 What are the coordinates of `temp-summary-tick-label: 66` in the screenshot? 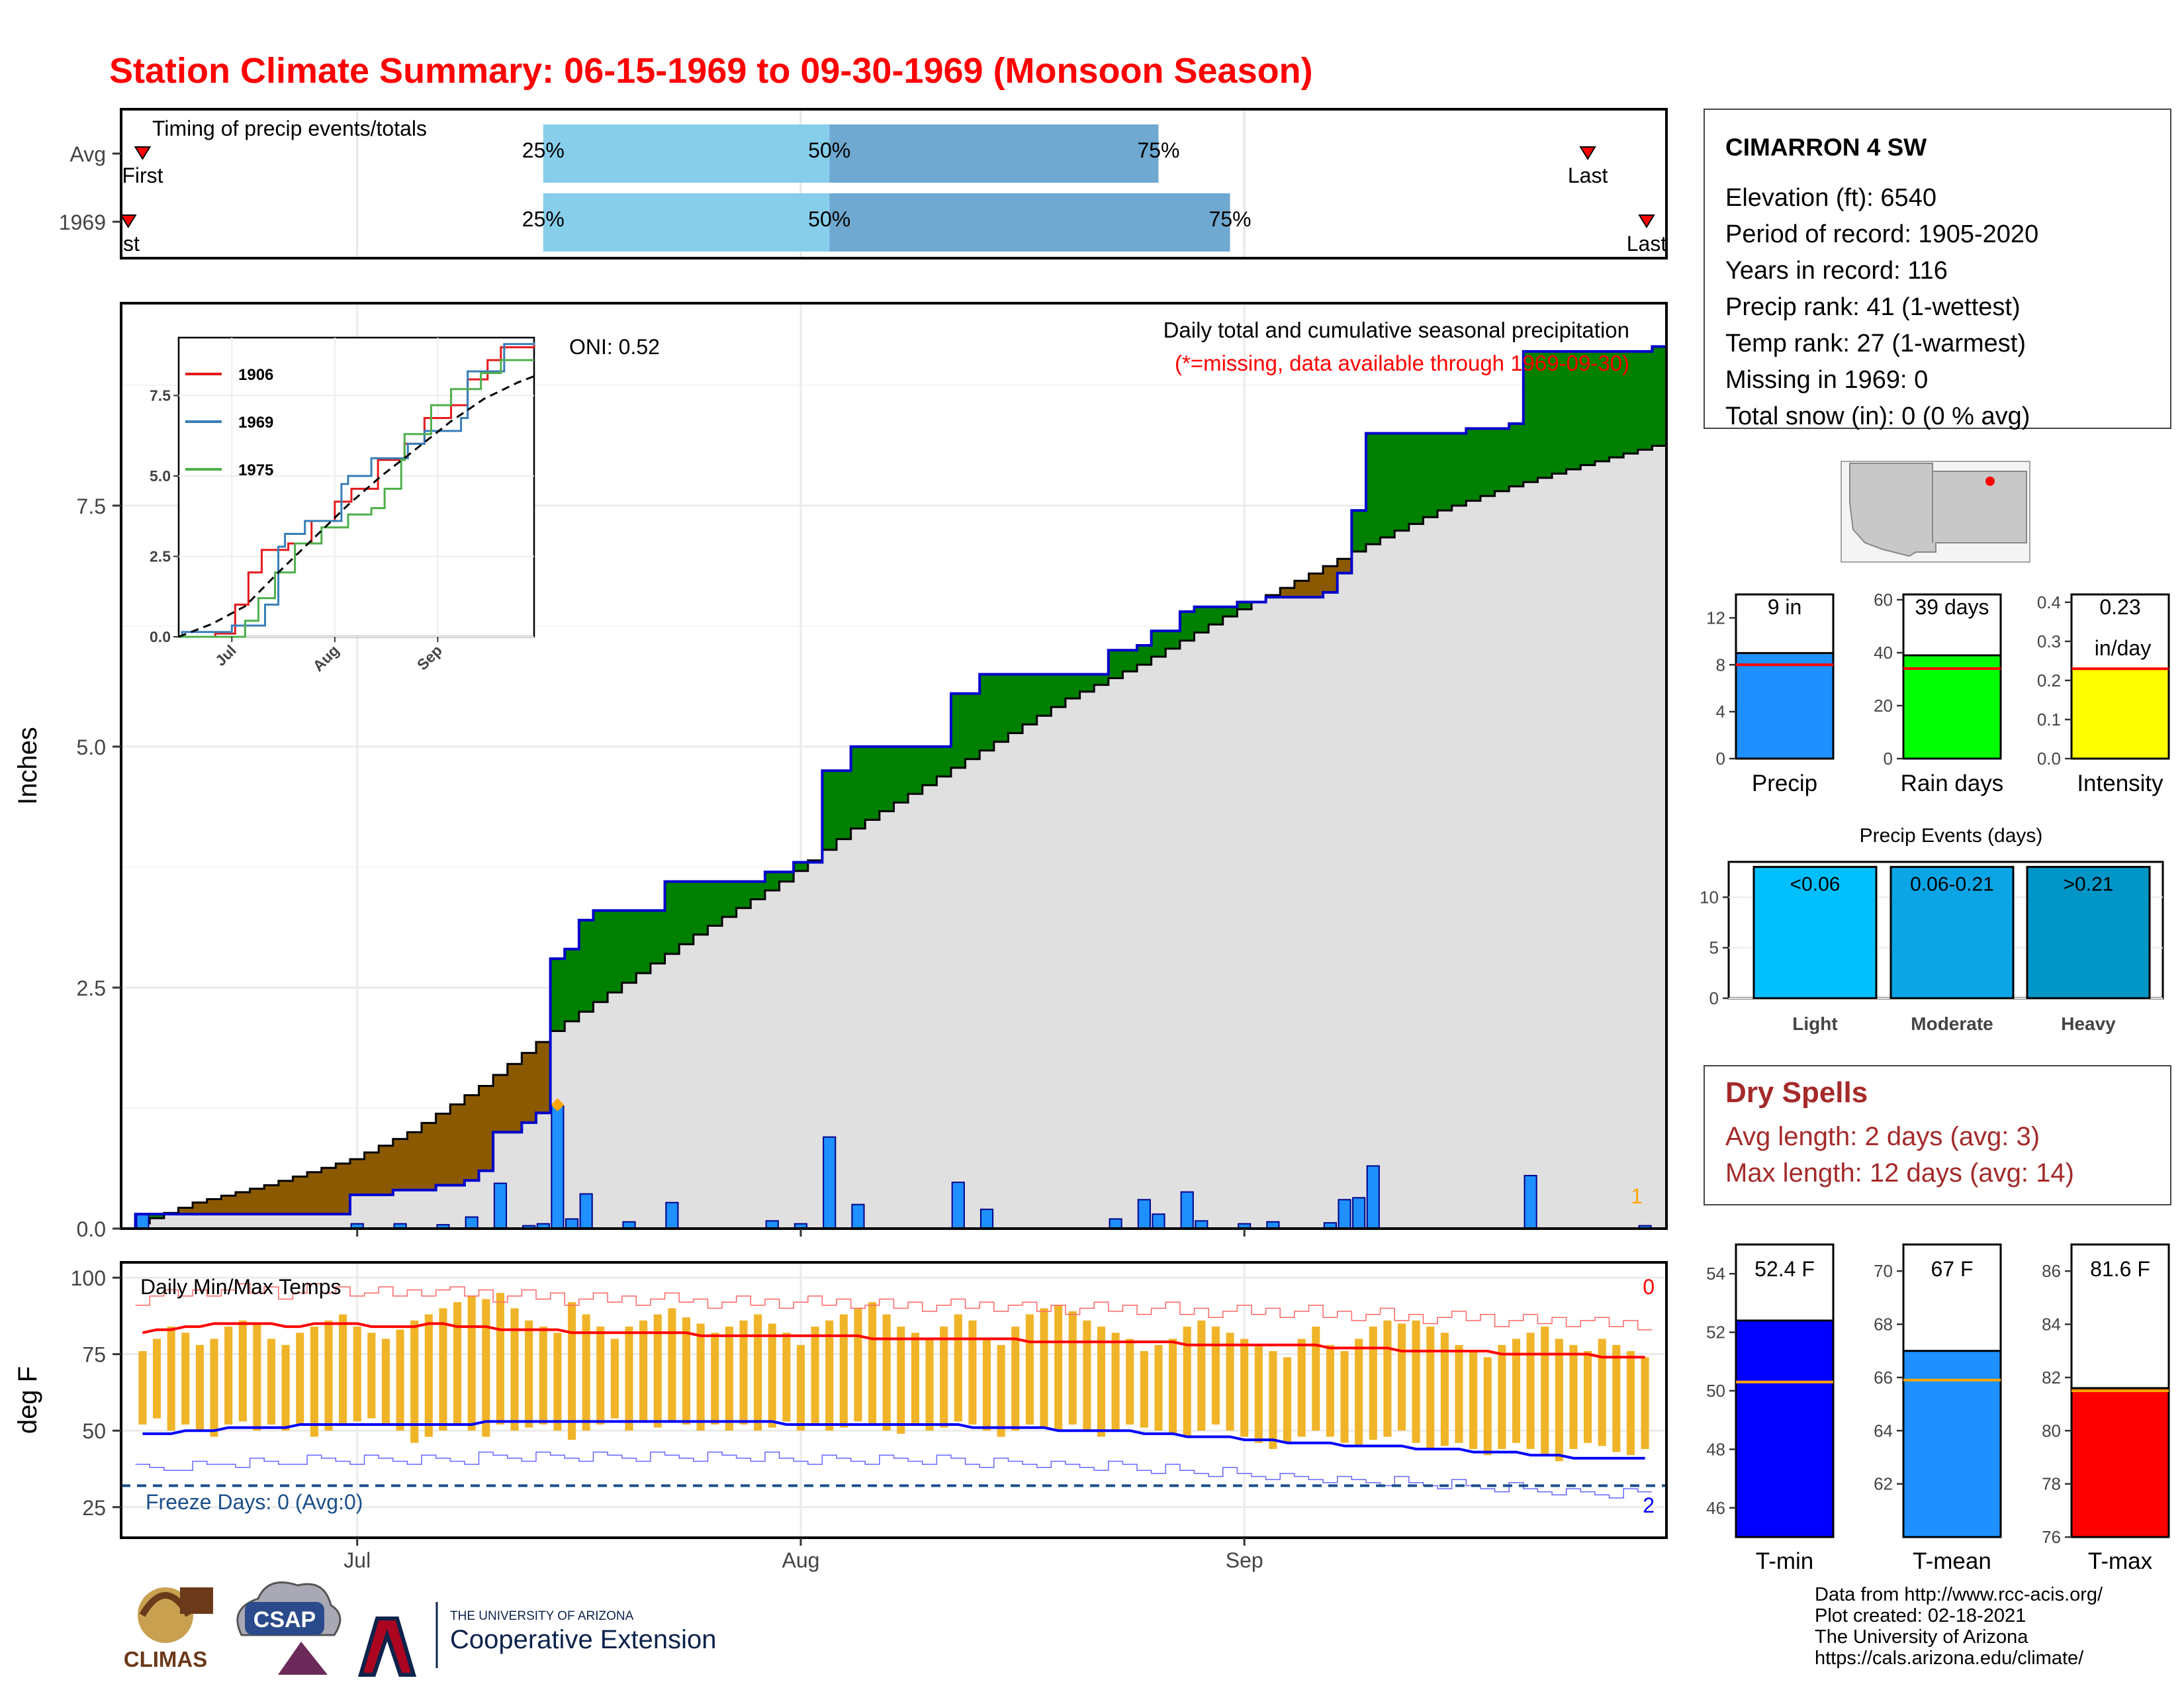 It's located at (1883, 1377).